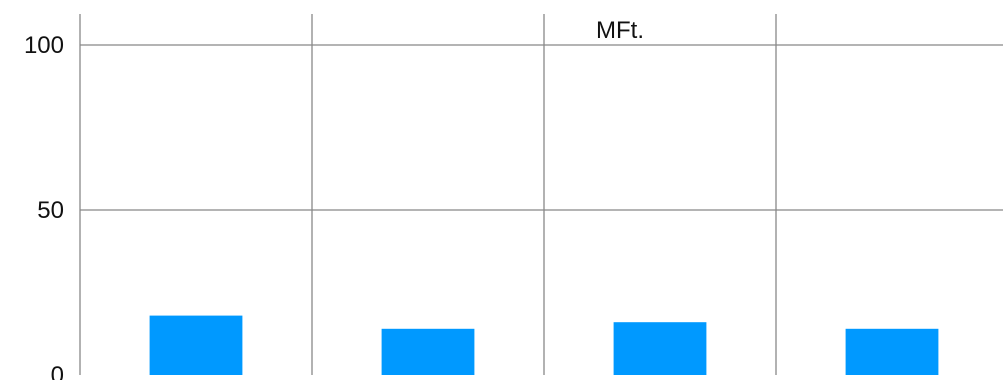 The height and width of the screenshot is (380, 1003). Describe the element at coordinates (544, 345) in the screenshot. I see `bars` at that location.